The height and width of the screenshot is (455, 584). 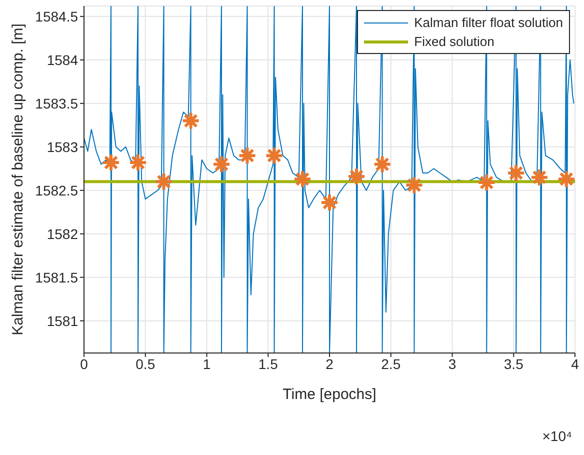 I want to click on x-tick-label: 4, so click(x=575, y=364).